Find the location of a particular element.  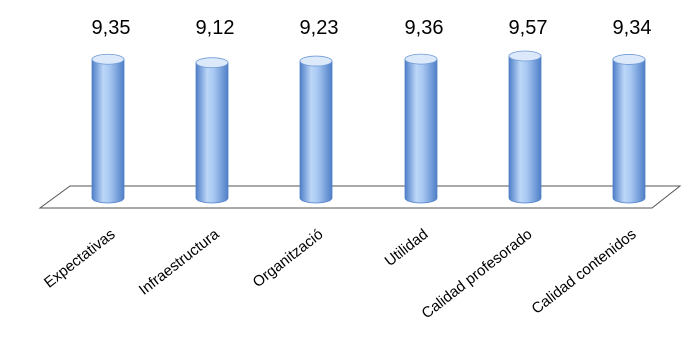

category-label: Expectativas is located at coordinates (79, 259).